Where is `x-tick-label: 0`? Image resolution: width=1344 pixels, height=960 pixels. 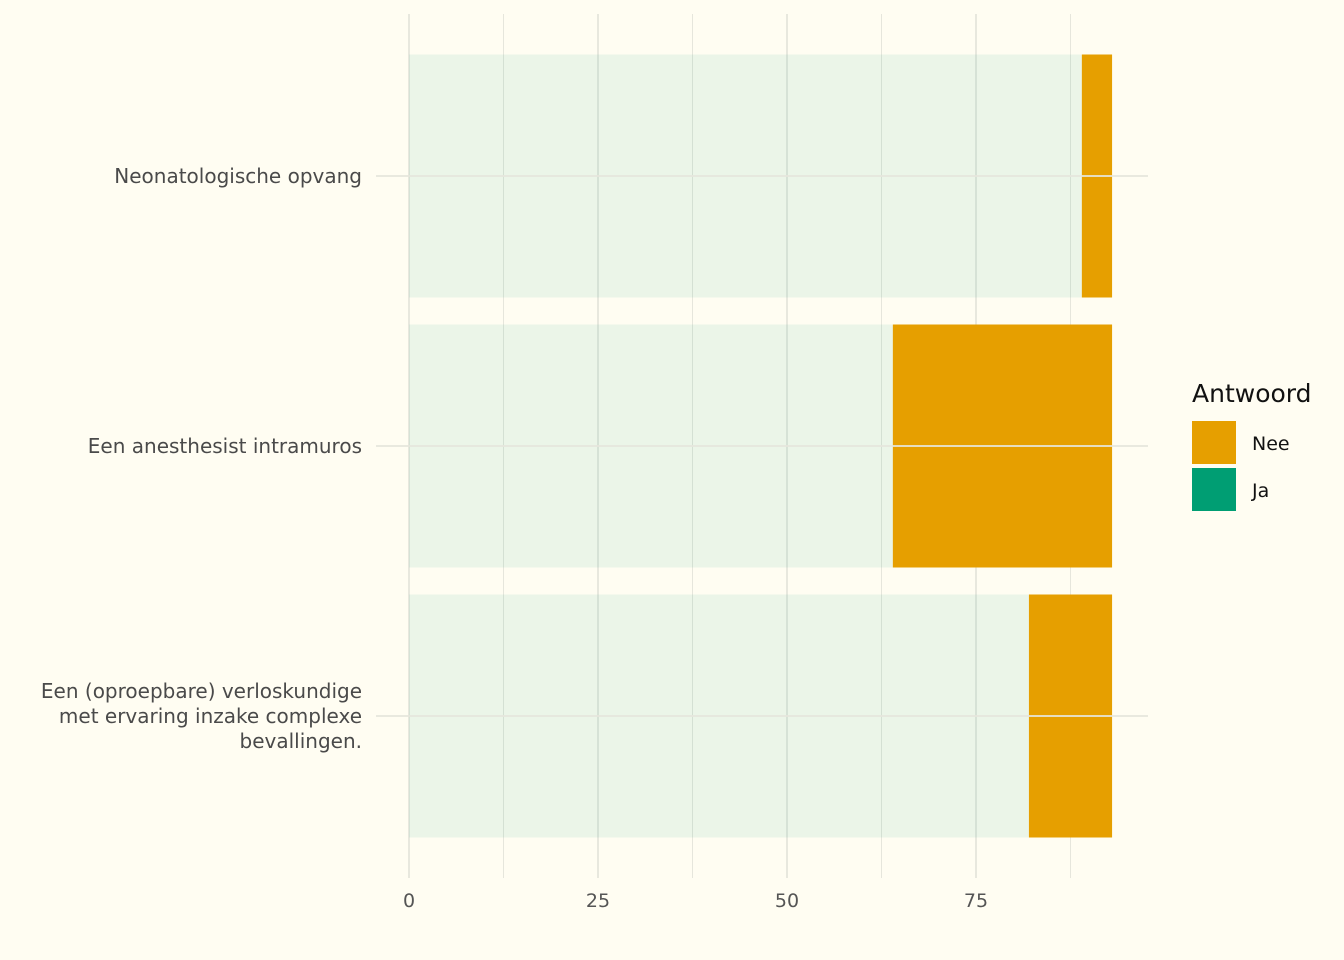 x-tick-label: 0 is located at coordinates (409, 901).